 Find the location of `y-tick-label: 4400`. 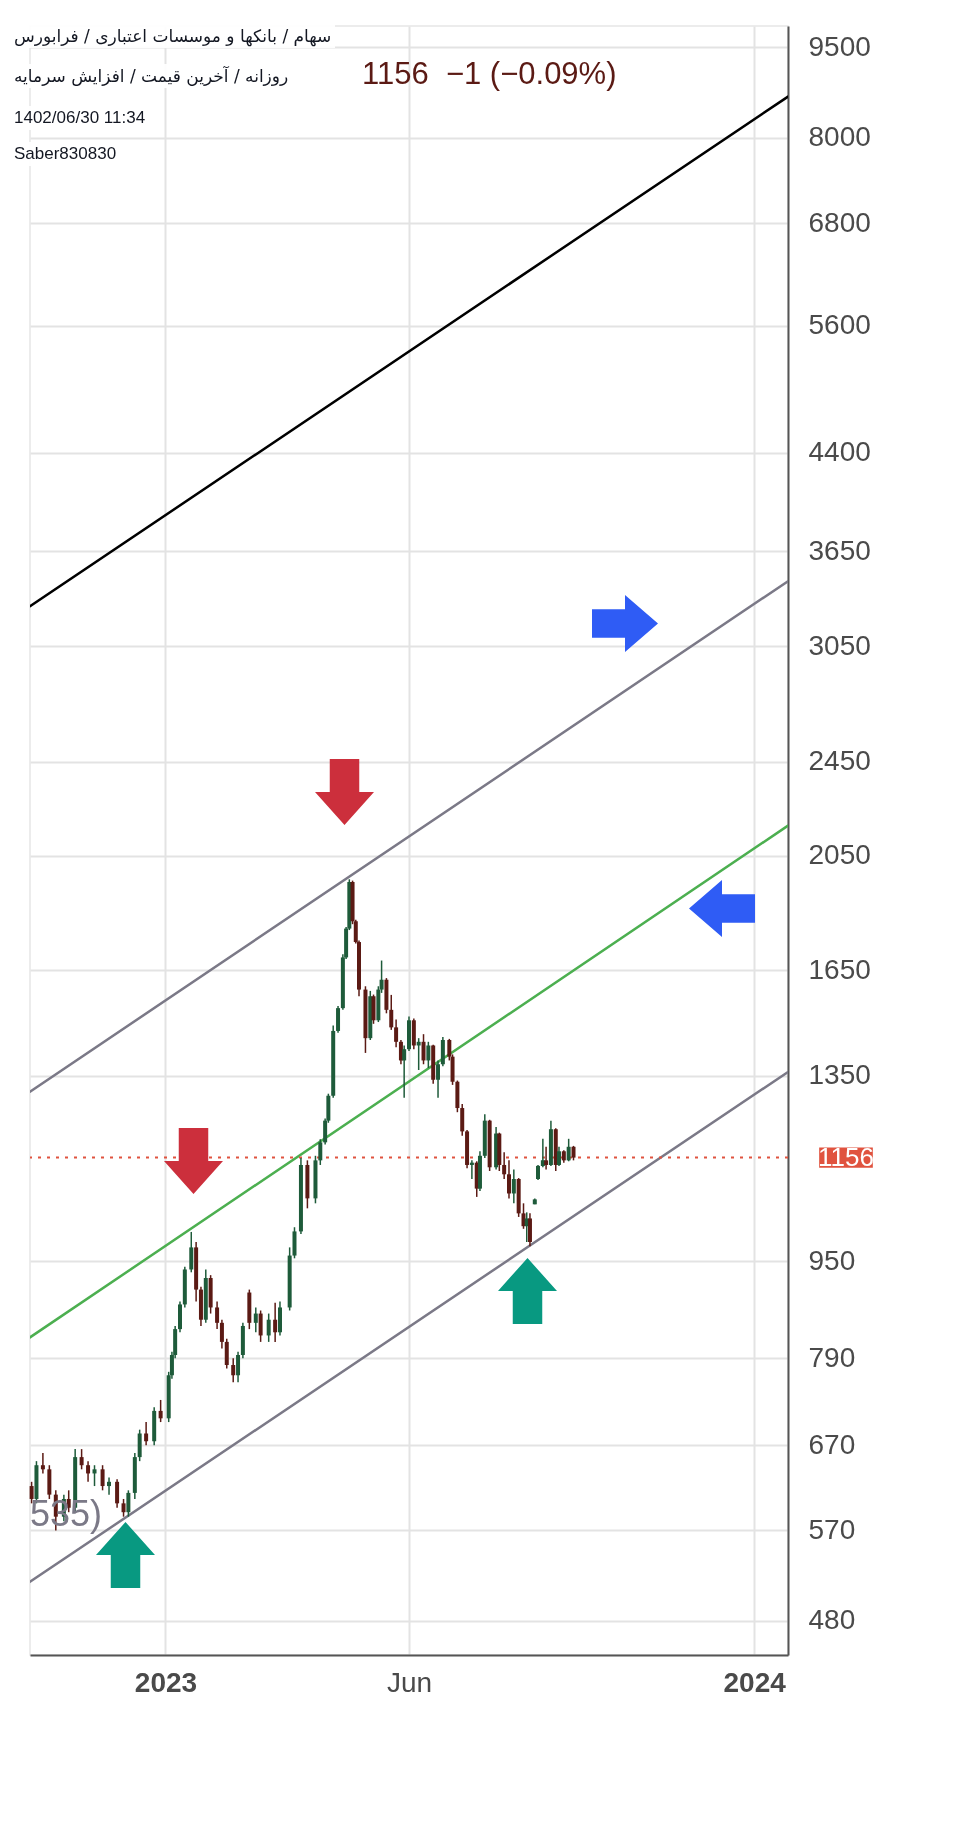

y-tick-label: 4400 is located at coordinates (839, 452).